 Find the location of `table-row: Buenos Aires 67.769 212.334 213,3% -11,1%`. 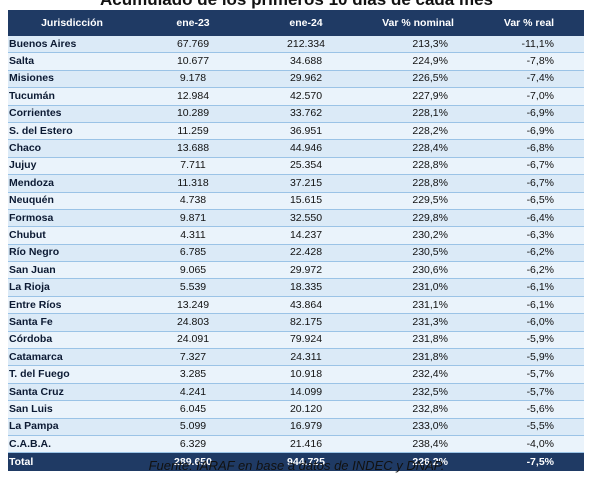

table-row: Buenos Aires 67.769 212.334 213,3% -11,1% is located at coordinates (296, 45).